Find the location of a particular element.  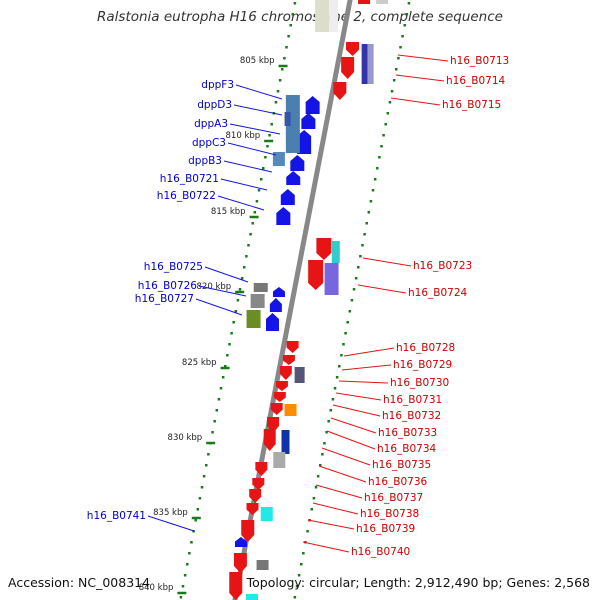

gene-label-forward: h16_B0723 is located at coordinates (442, 266).